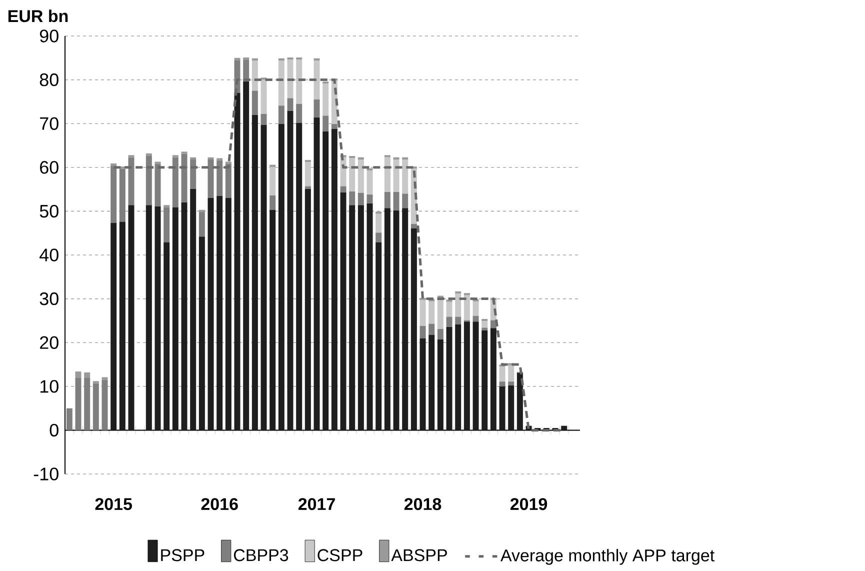 This screenshot has height=571, width=865. Describe the element at coordinates (54, 430) in the screenshot. I see `y-tick-label: 0` at that location.